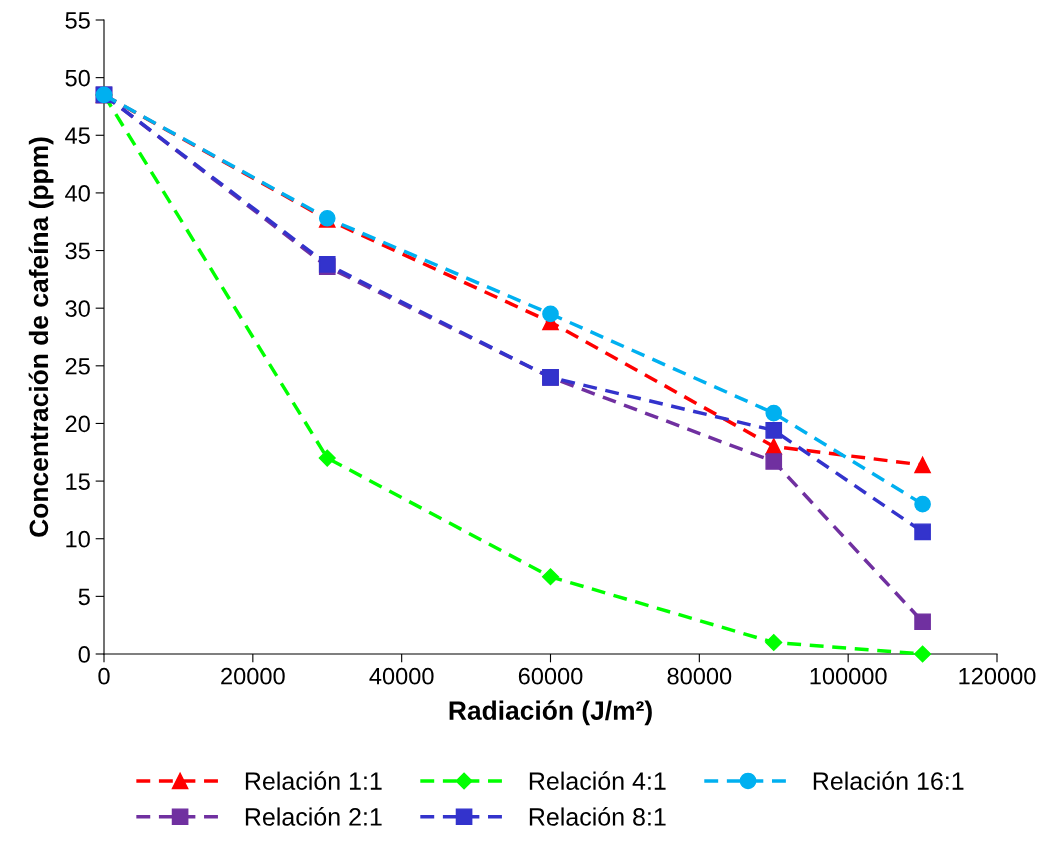  Describe the element at coordinates (888, 780) in the screenshot. I see `legend-label: Relación 16:1` at that location.